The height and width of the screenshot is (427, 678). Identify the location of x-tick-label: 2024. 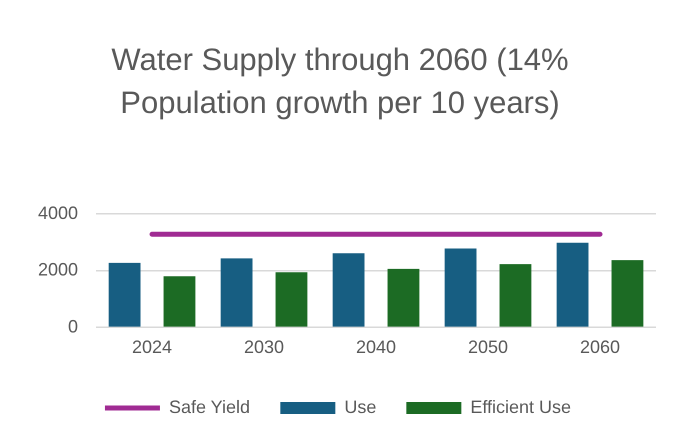
(152, 347).